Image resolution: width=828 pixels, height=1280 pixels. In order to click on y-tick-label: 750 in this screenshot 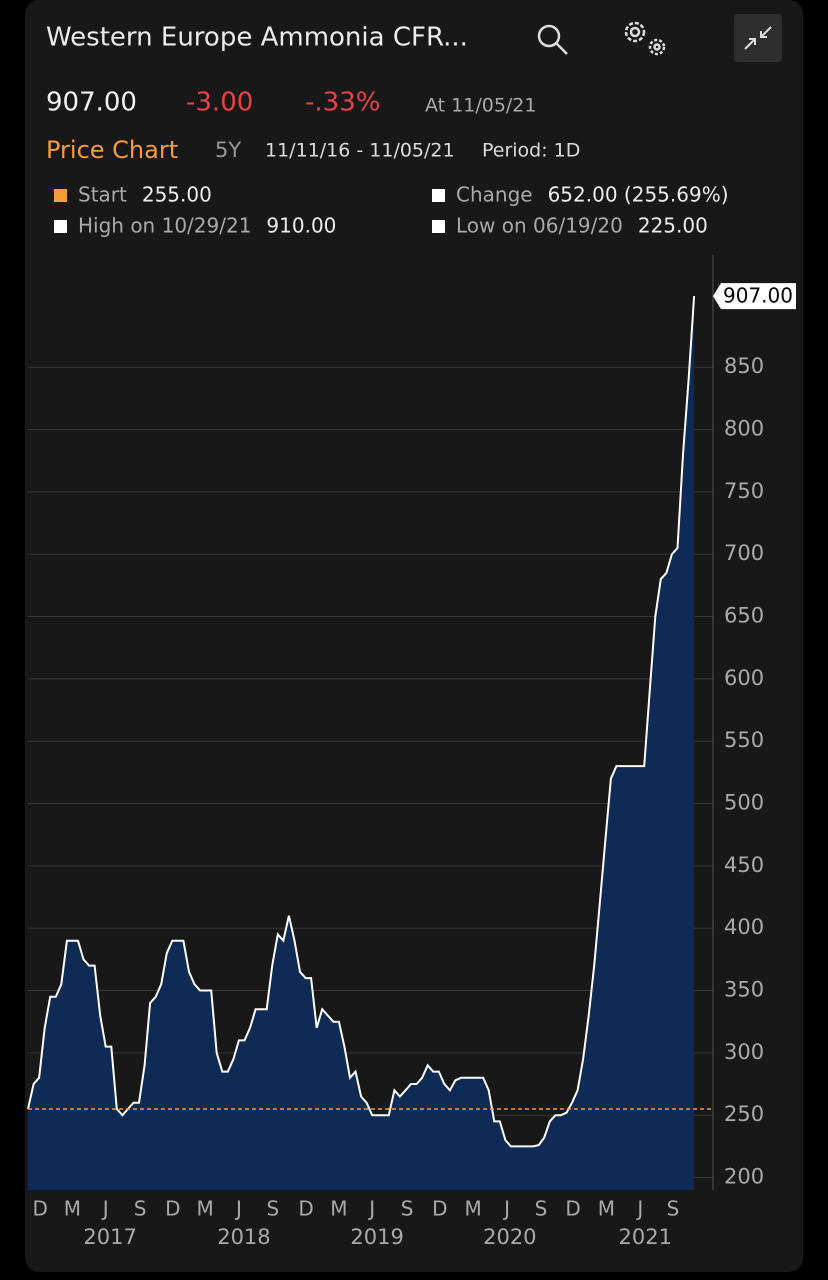, I will do `click(744, 491)`.